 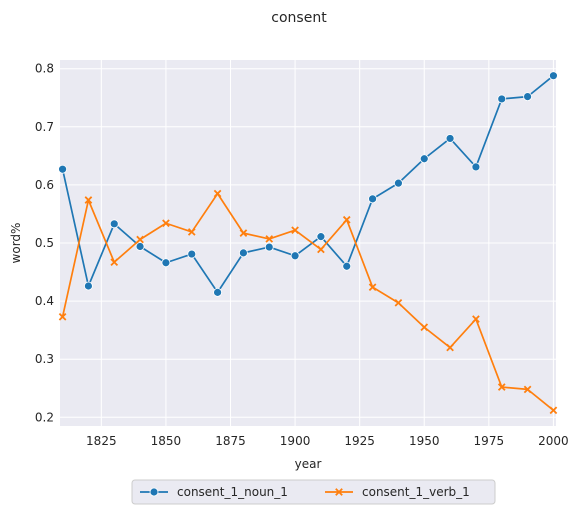 What do you see at coordinates (359, 441) in the screenshot?
I see `x-tick-label: 1925` at bounding box center [359, 441].